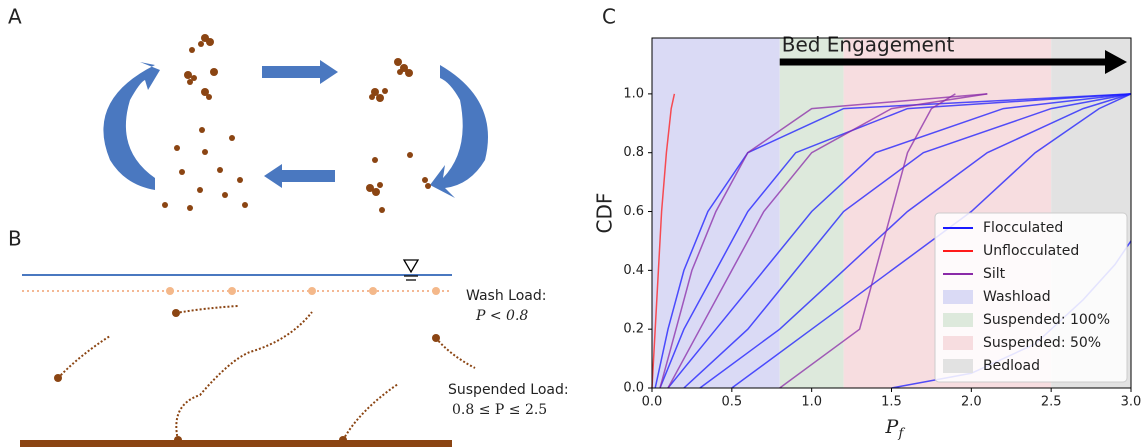 This screenshot has width=1147, height=448. I want to click on y-axis-label: CDF, so click(605, 213).